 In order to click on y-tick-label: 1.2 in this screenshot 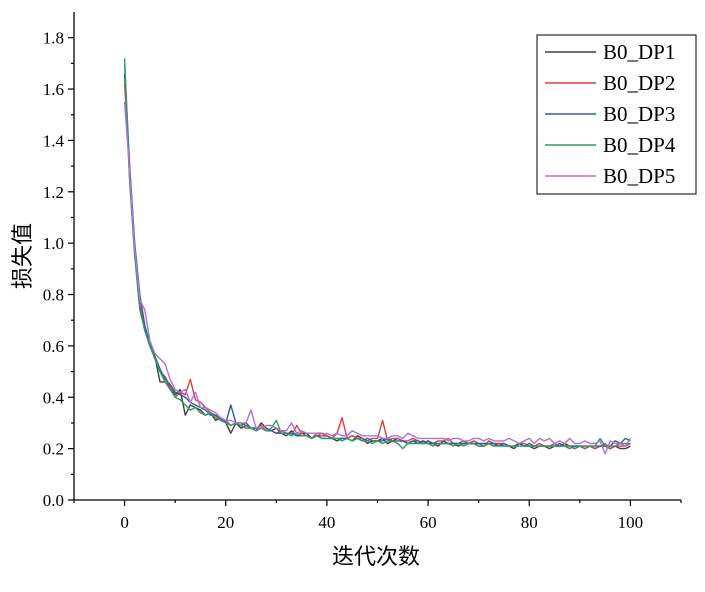, I will do `click(53, 192)`.